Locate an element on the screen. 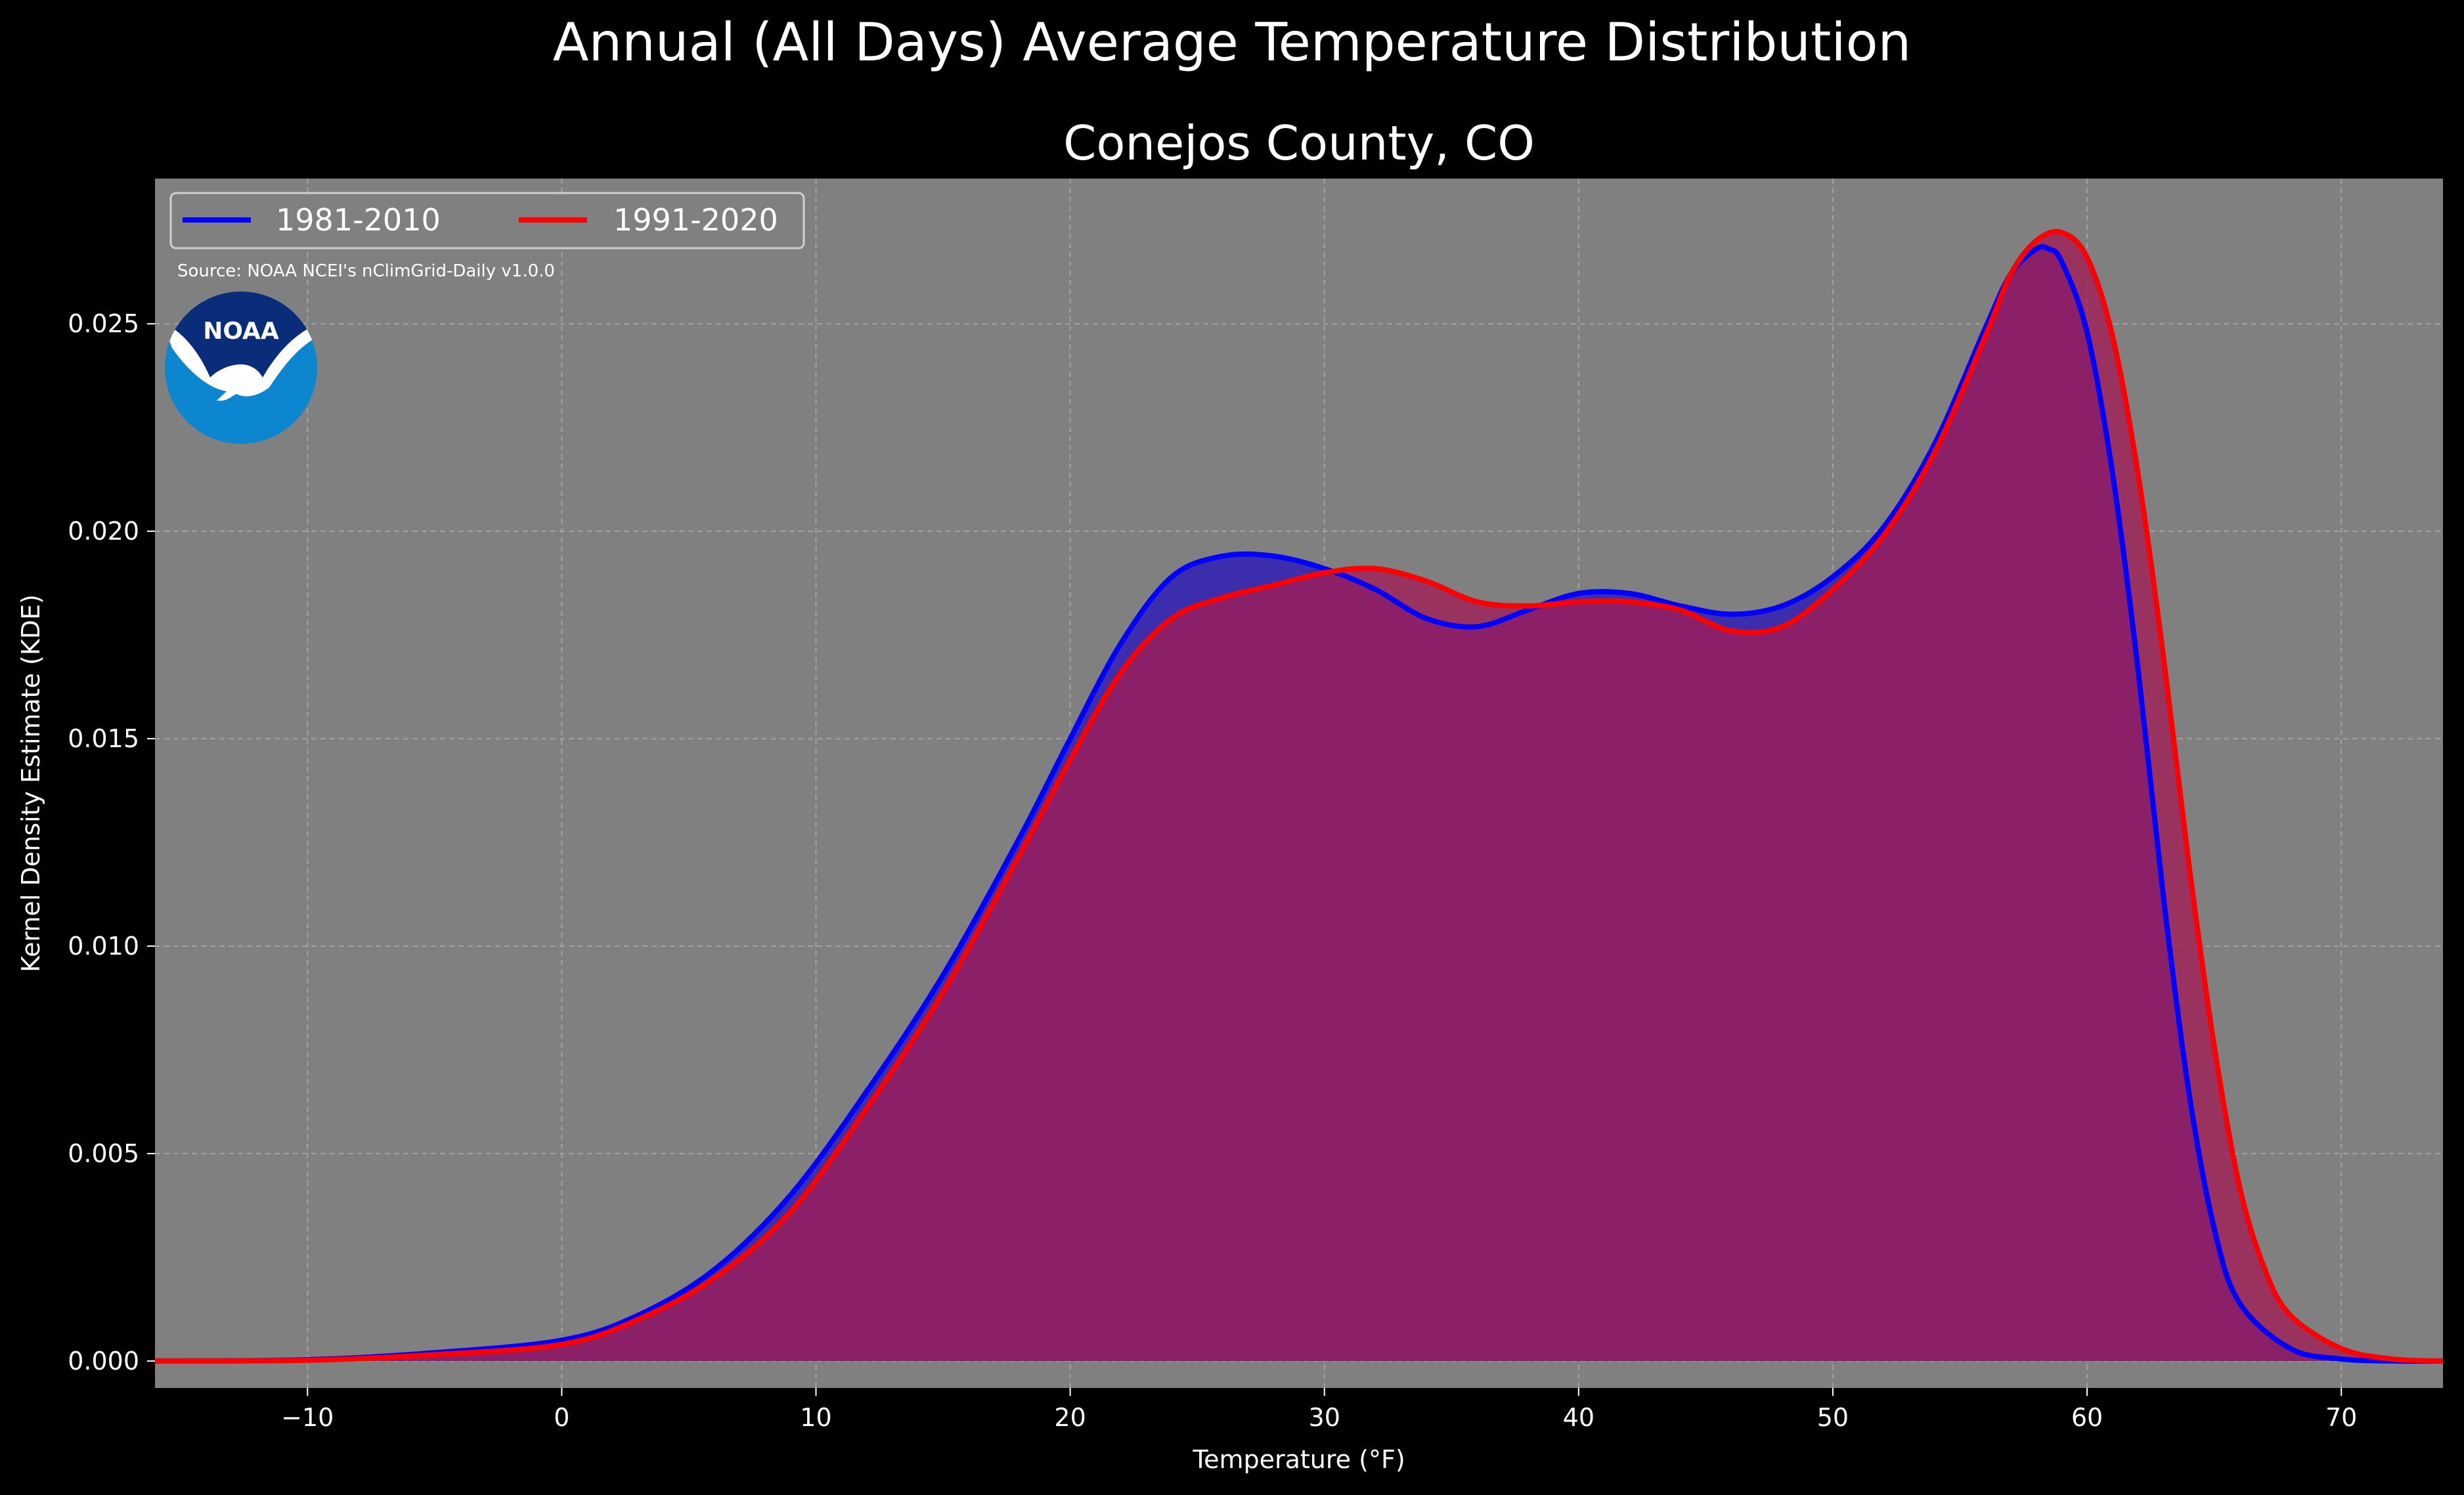  y-tick-label: 0.000 is located at coordinates (103, 1361).